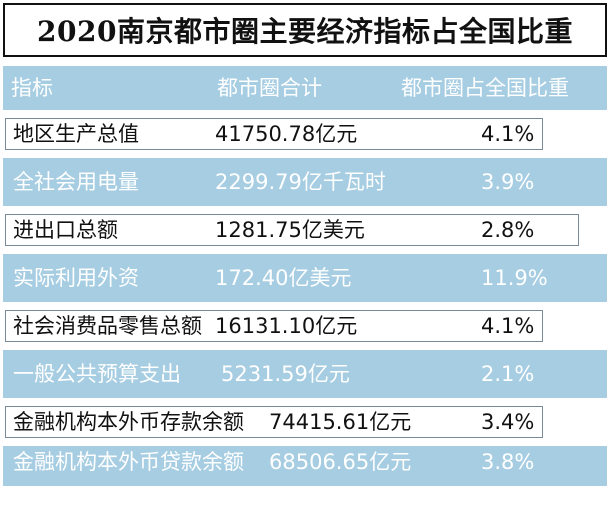 This screenshot has height=515, width=614. I want to click on table-row: 一般公共预算支出 5231.59亿元 2.1%, so click(305, 374).